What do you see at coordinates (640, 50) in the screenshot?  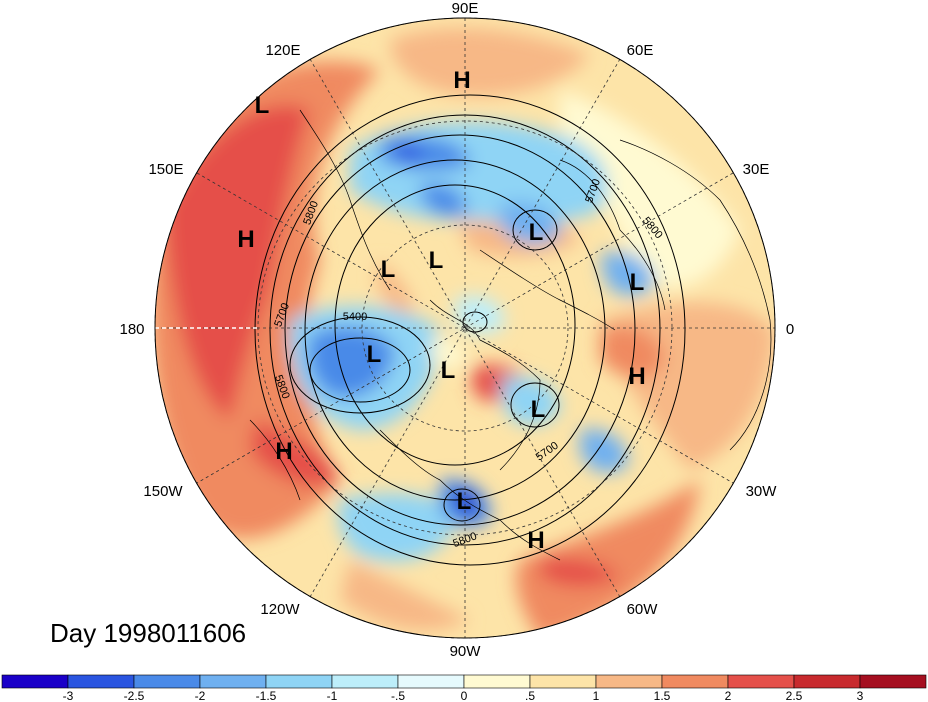 I see `lon-label-60e: 60E` at bounding box center [640, 50].